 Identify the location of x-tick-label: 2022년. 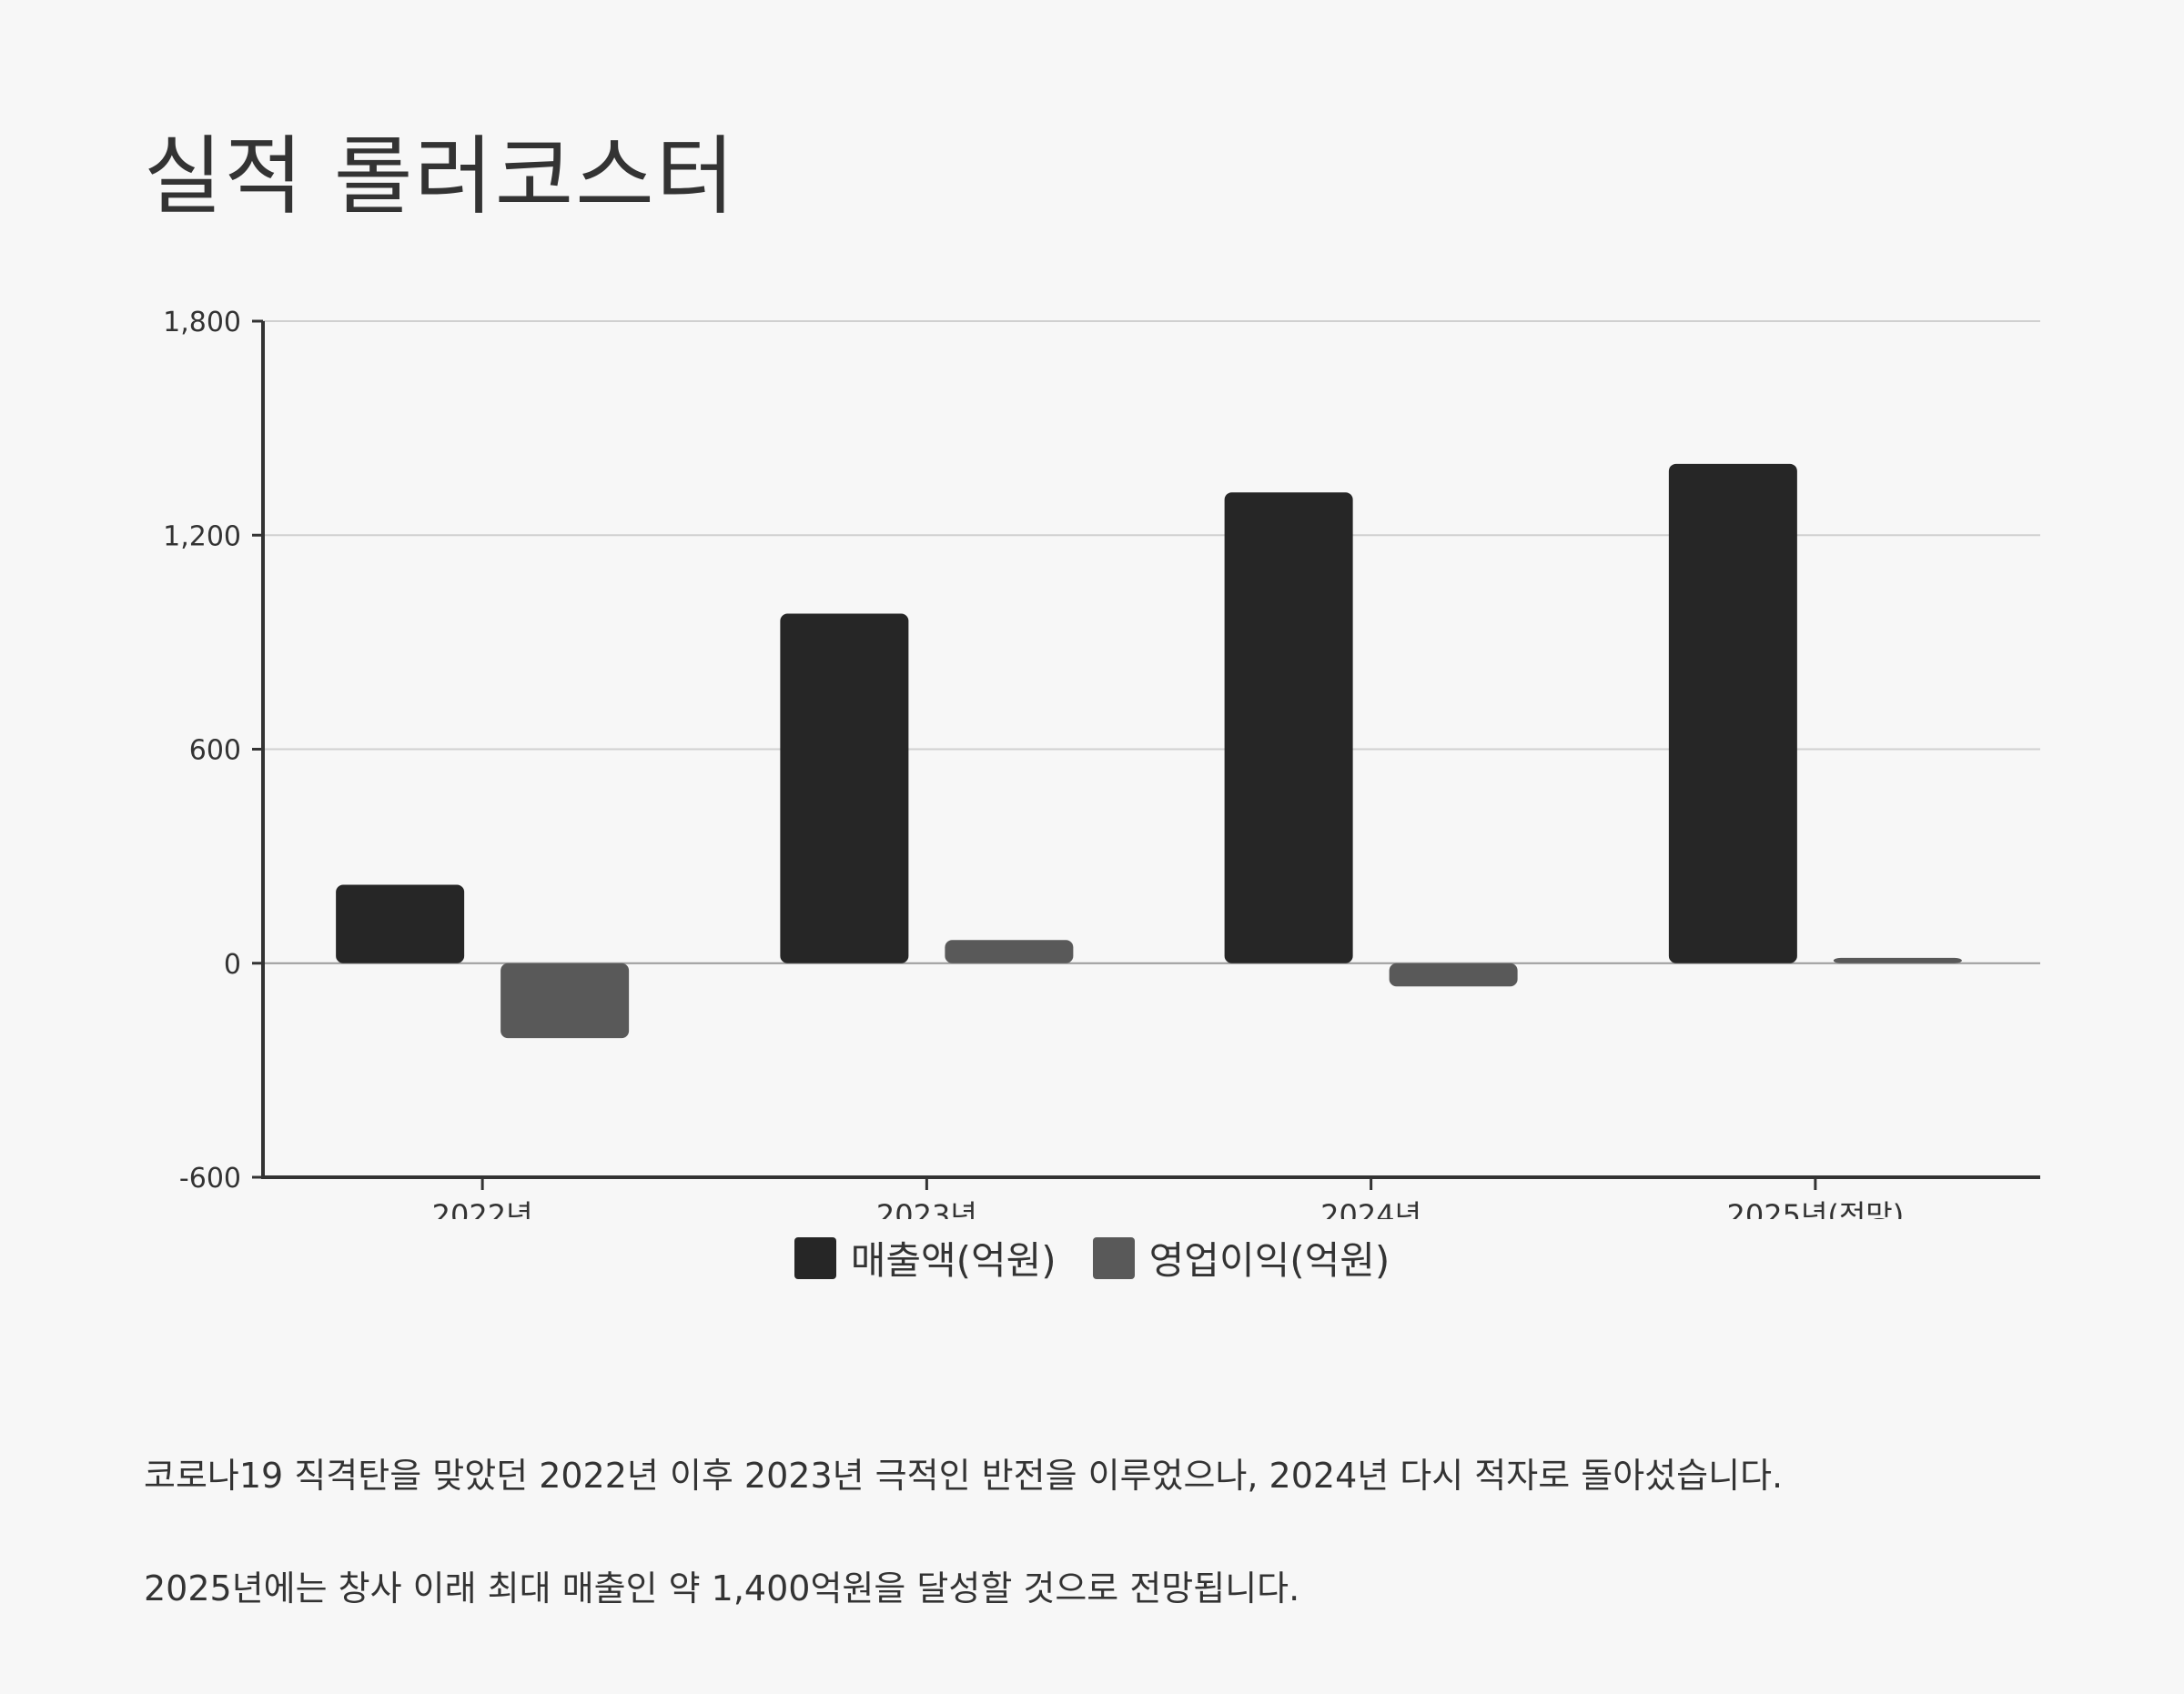
(483, 1208).